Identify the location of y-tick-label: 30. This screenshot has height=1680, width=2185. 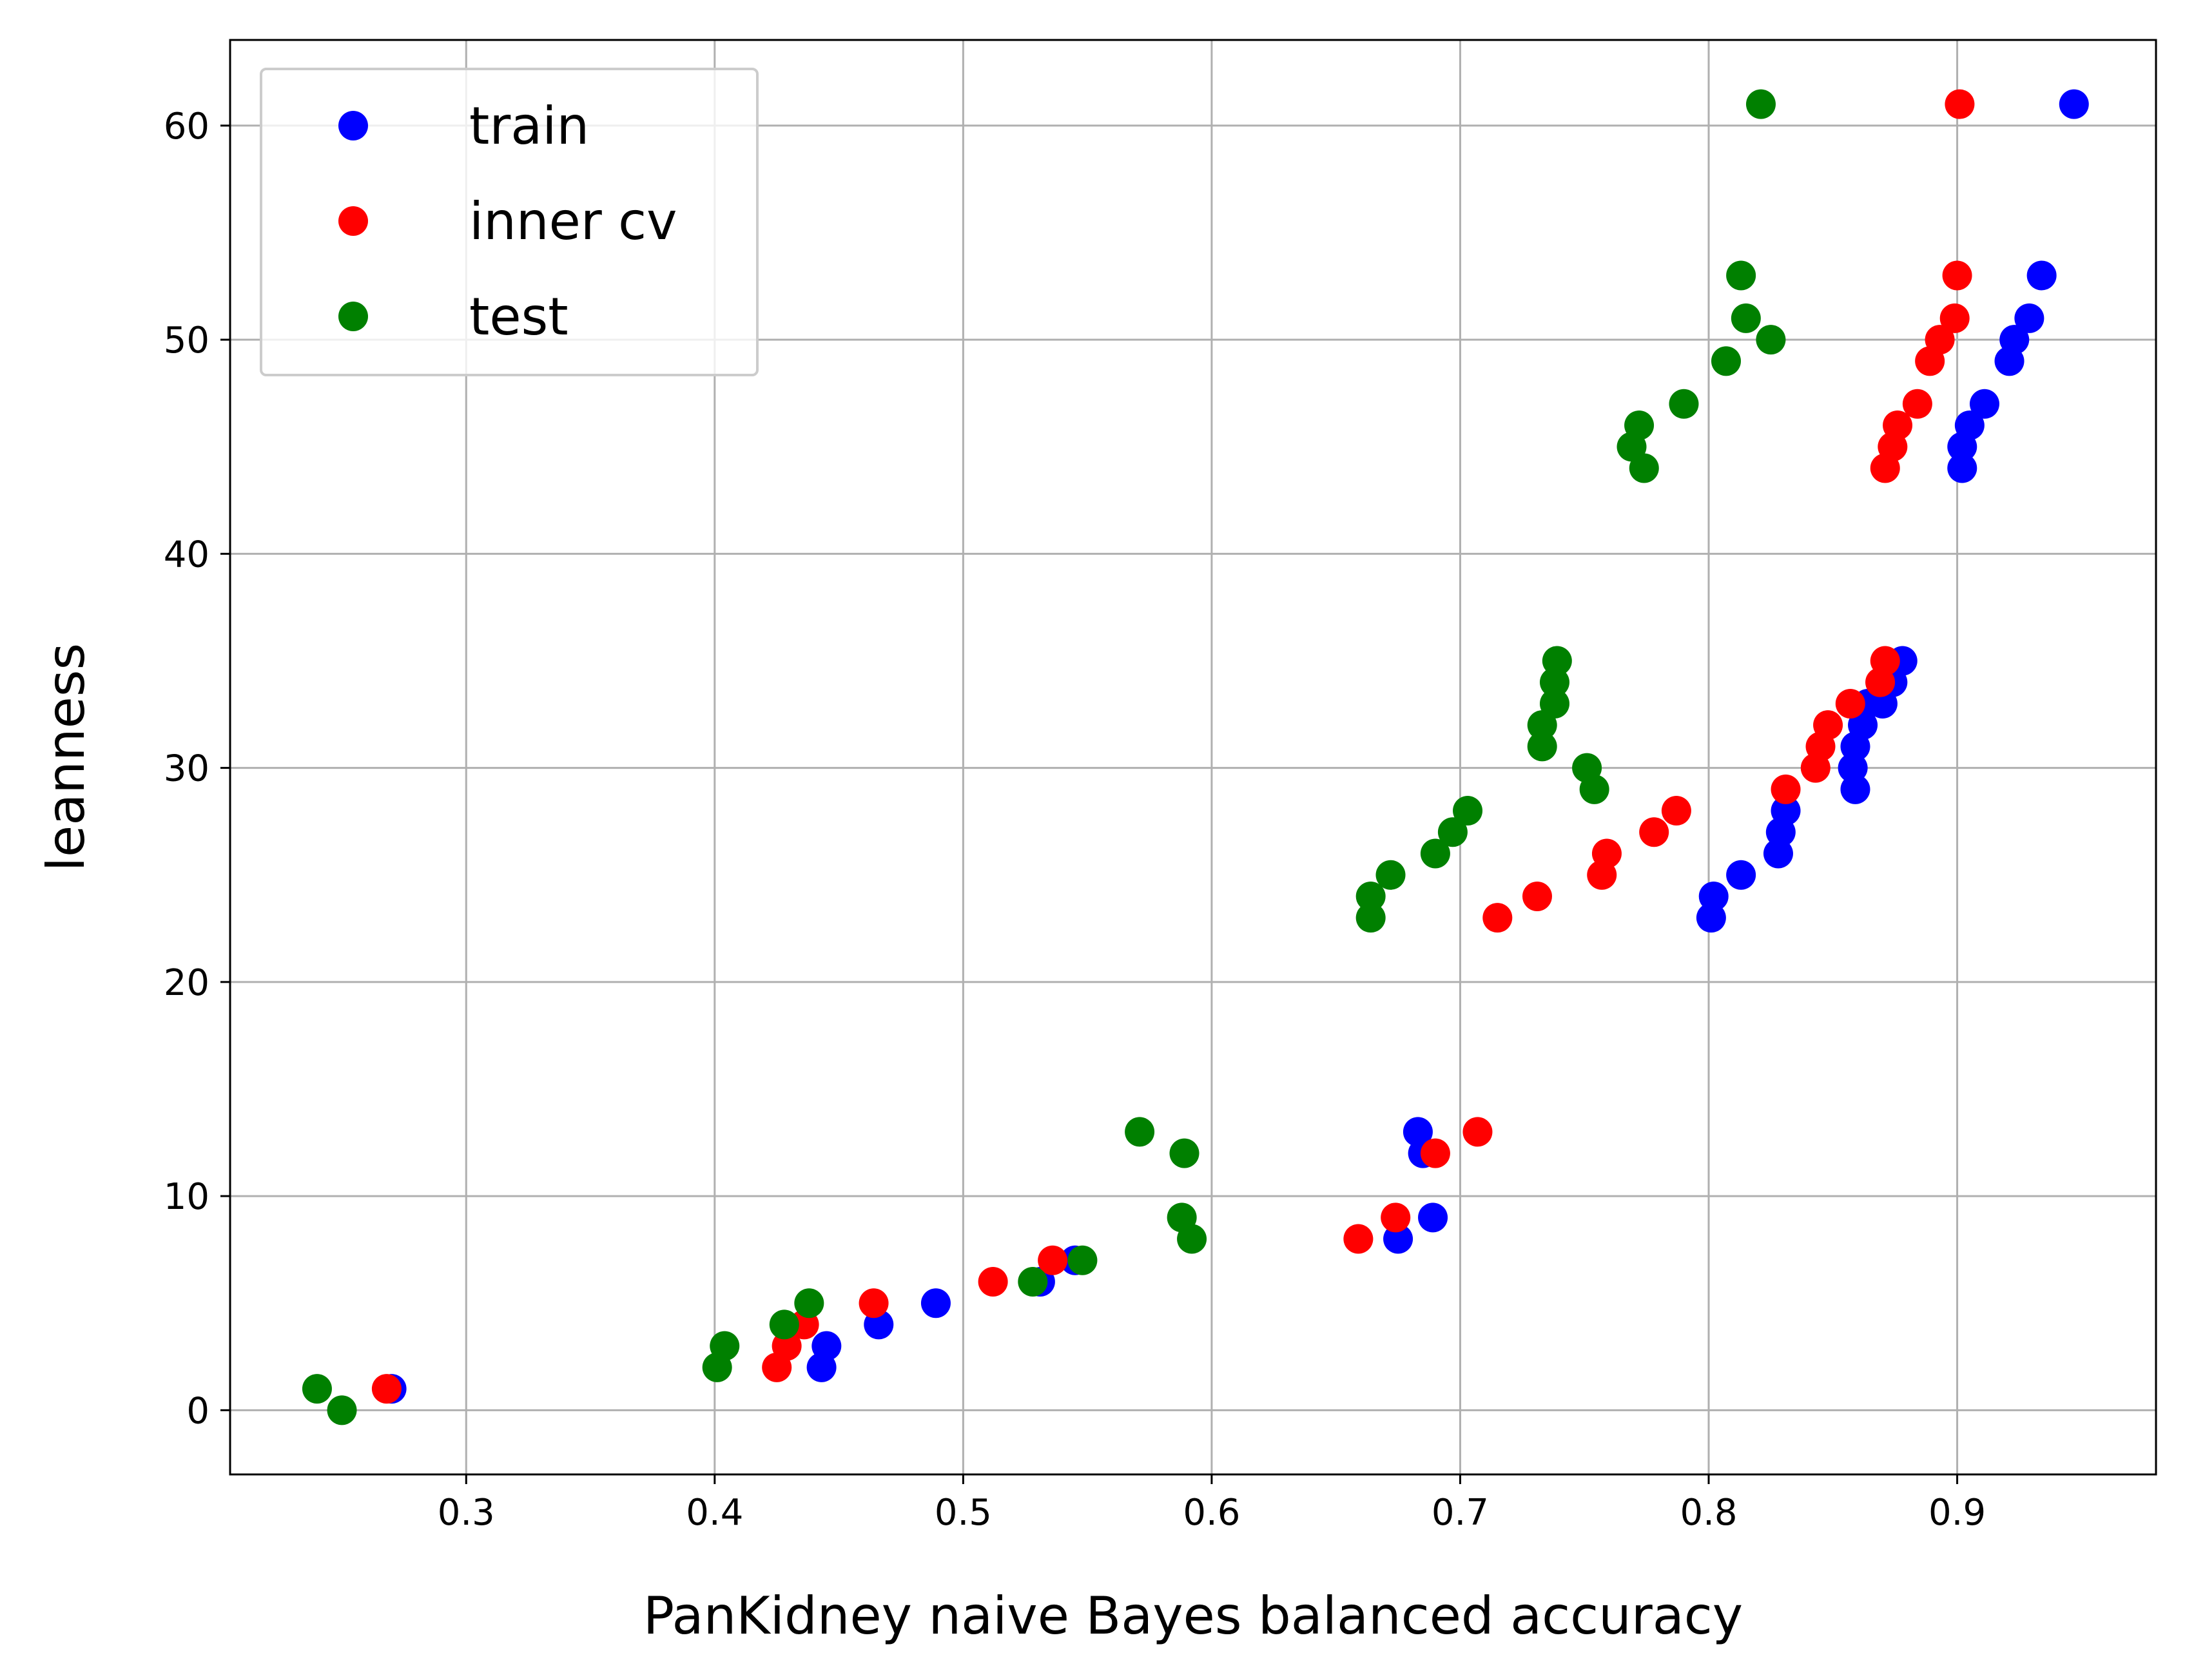
(186, 769).